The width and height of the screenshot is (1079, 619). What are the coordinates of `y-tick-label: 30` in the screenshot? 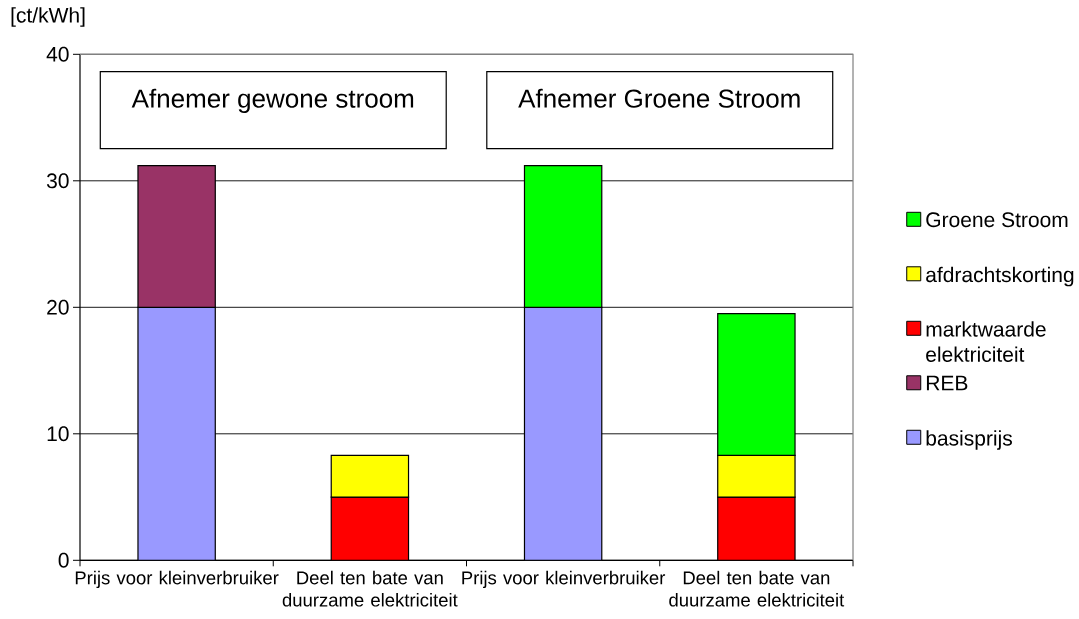 It's located at (57, 181).